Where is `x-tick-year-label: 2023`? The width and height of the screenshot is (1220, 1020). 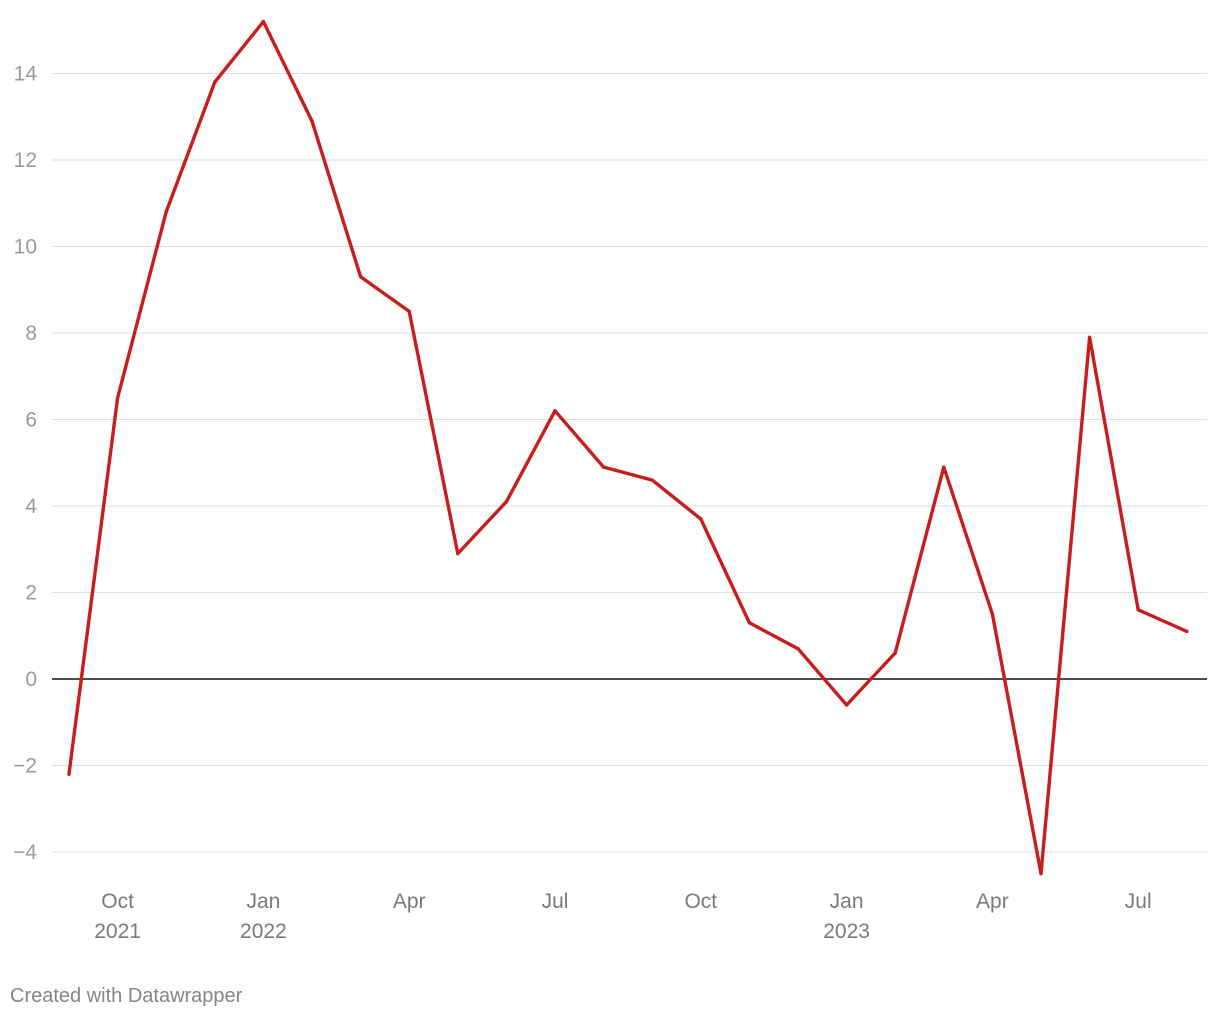
x-tick-year-label: 2023 is located at coordinates (846, 931).